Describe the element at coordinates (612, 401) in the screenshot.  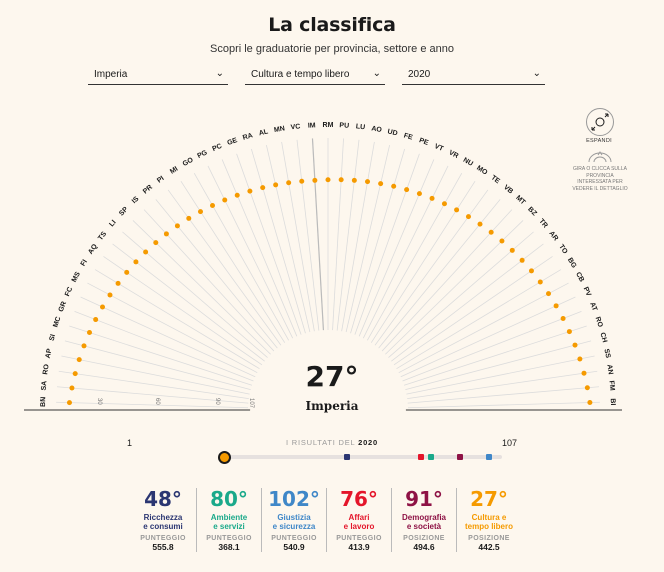
I see `province-label: BI` at that location.